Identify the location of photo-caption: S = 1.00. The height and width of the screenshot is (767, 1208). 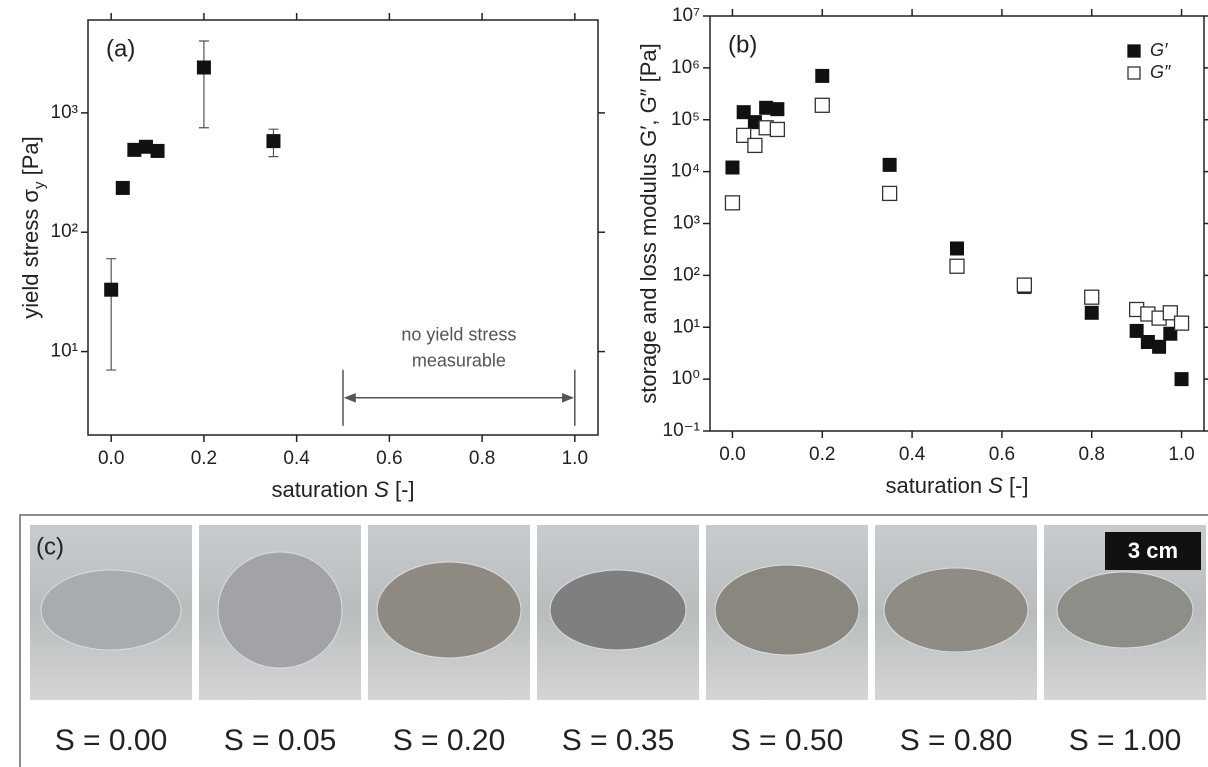
(1125, 740).